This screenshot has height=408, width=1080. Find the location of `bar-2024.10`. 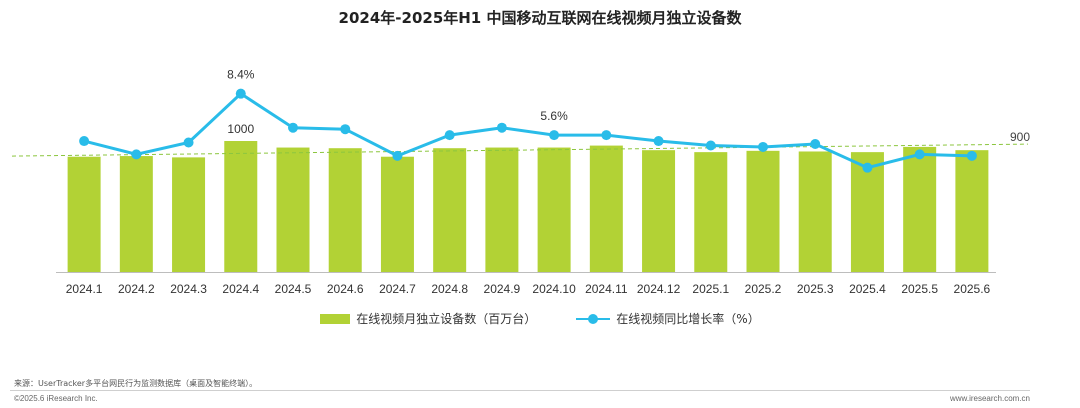

bar-2024.10 is located at coordinates (554, 209).